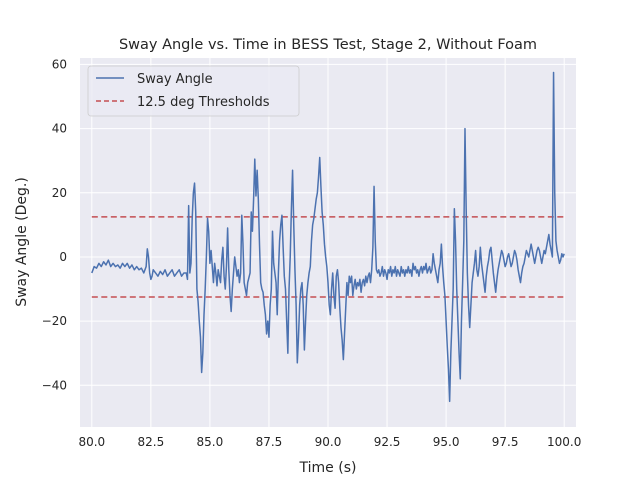 The width and height of the screenshot is (640, 480). Describe the element at coordinates (59, 193) in the screenshot. I see `y-tick-label: 20` at that location.